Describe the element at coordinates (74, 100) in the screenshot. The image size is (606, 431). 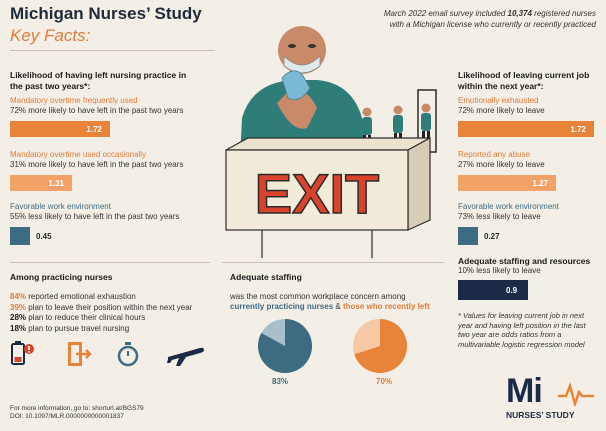
I see `left-item-label: Mandatory overtime frequently used` at that location.